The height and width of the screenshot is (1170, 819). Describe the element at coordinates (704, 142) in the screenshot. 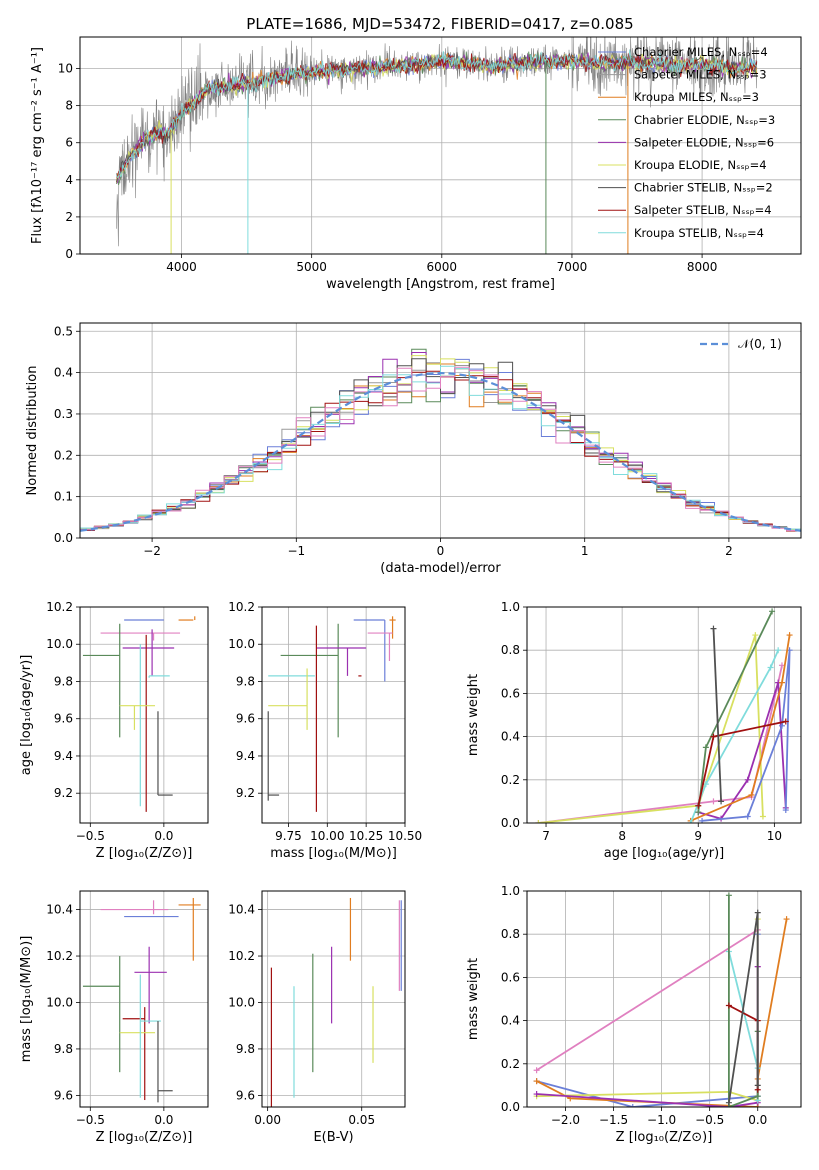

I see `legend-label: Salpeter ELODIE, Nₛₛₚ=6` at that location.